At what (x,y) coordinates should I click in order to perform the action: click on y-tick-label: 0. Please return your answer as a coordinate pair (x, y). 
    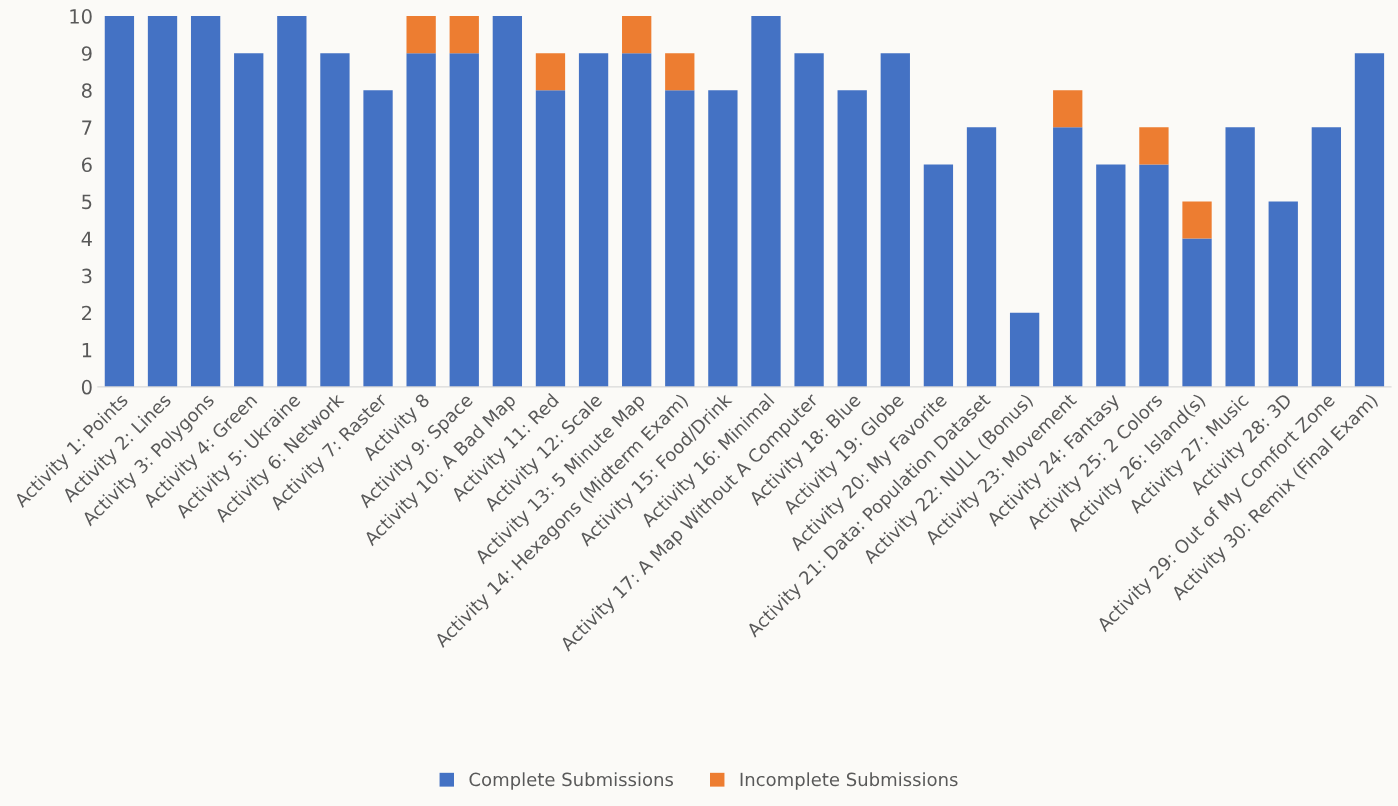
    Looking at the image, I should click on (86, 387).